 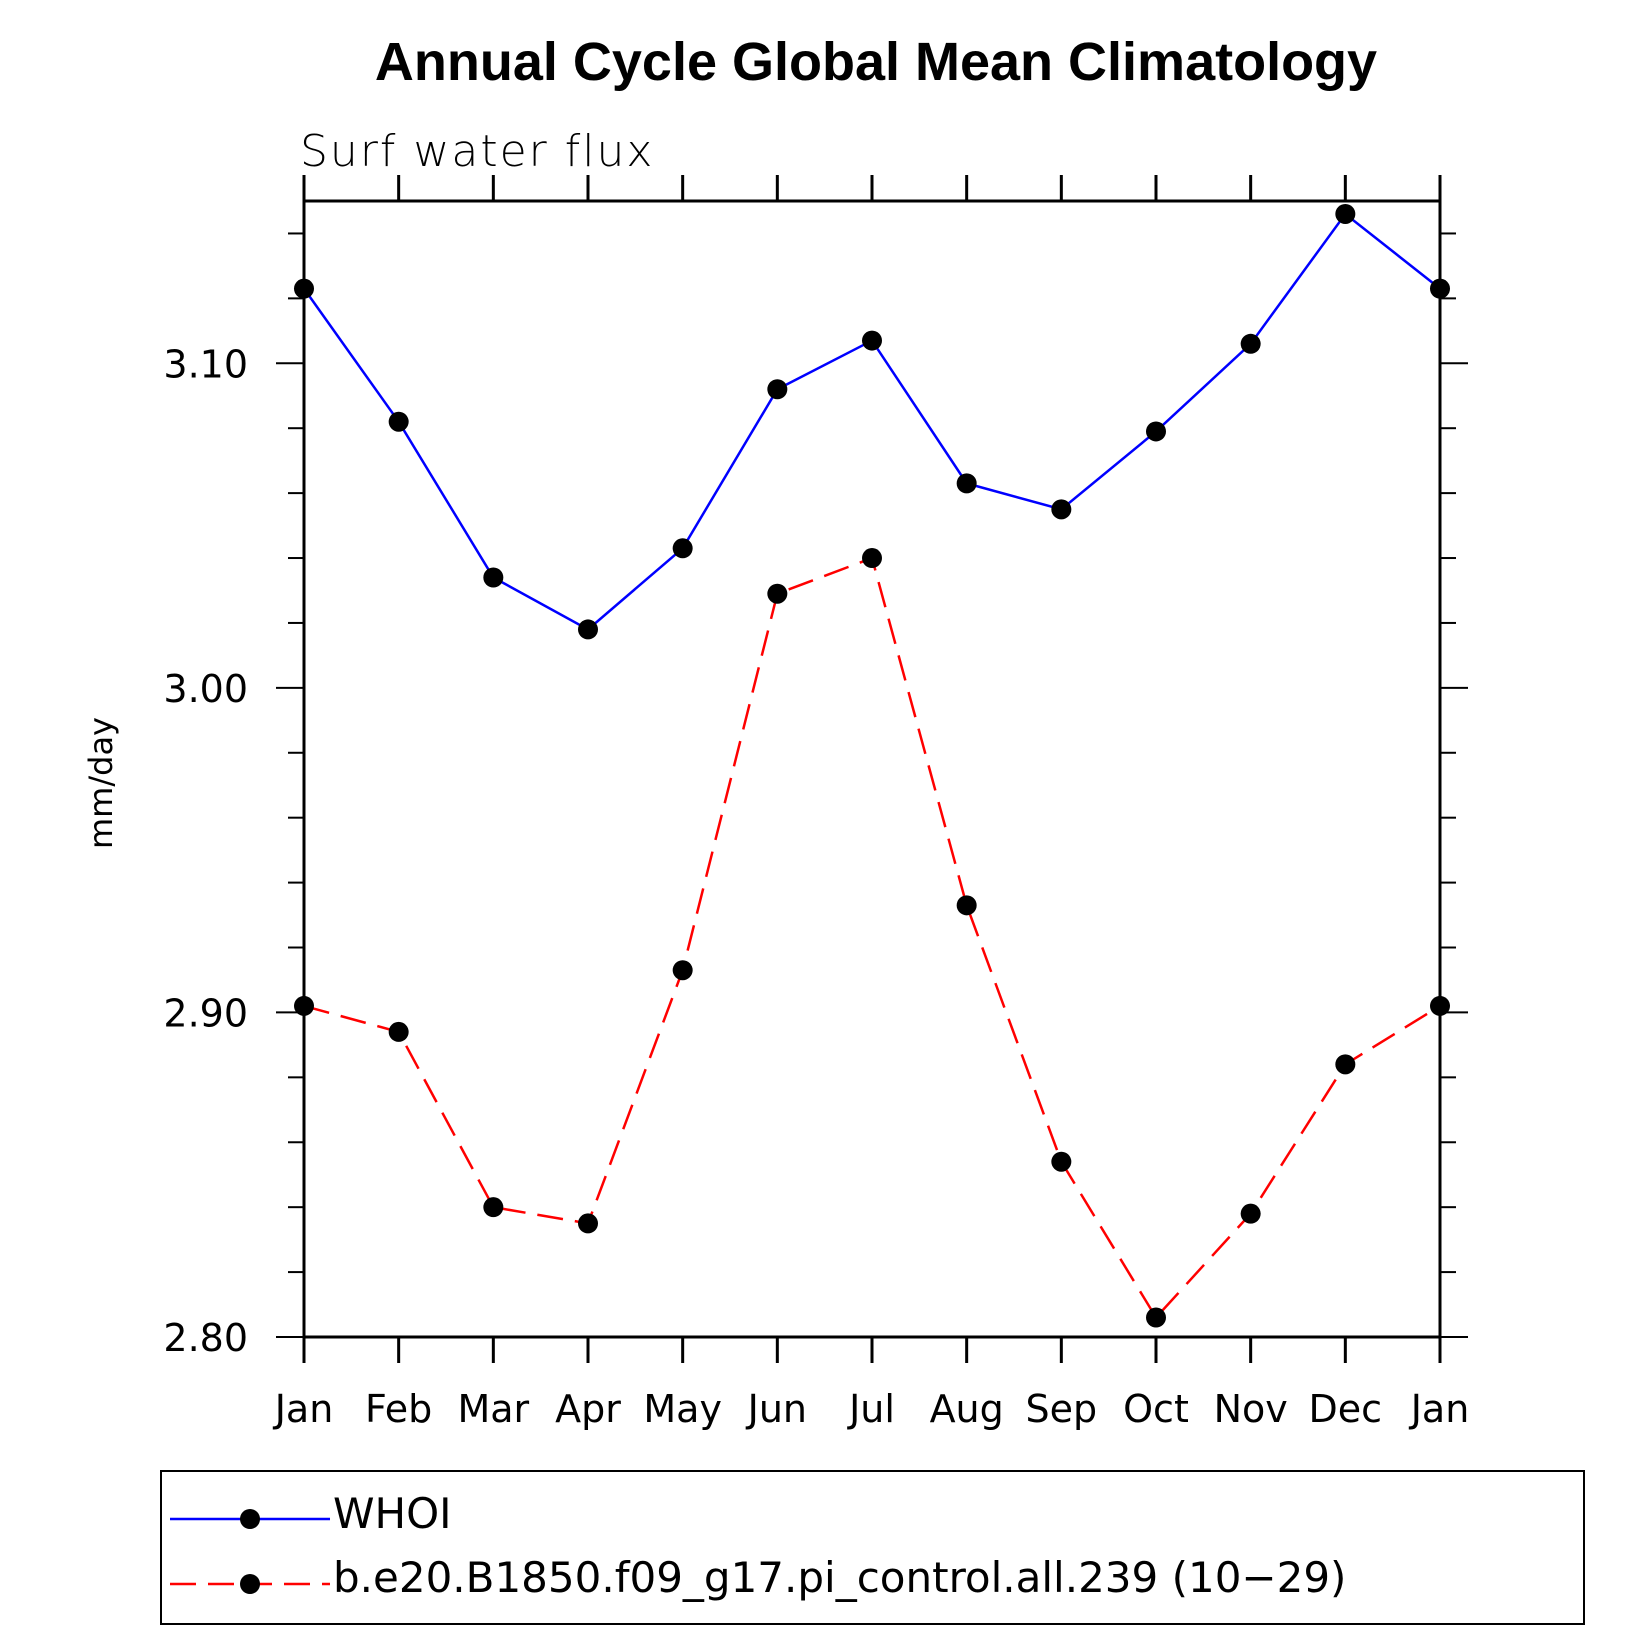 What do you see at coordinates (101, 783) in the screenshot?
I see `y-axis-label: mm/day` at bounding box center [101, 783].